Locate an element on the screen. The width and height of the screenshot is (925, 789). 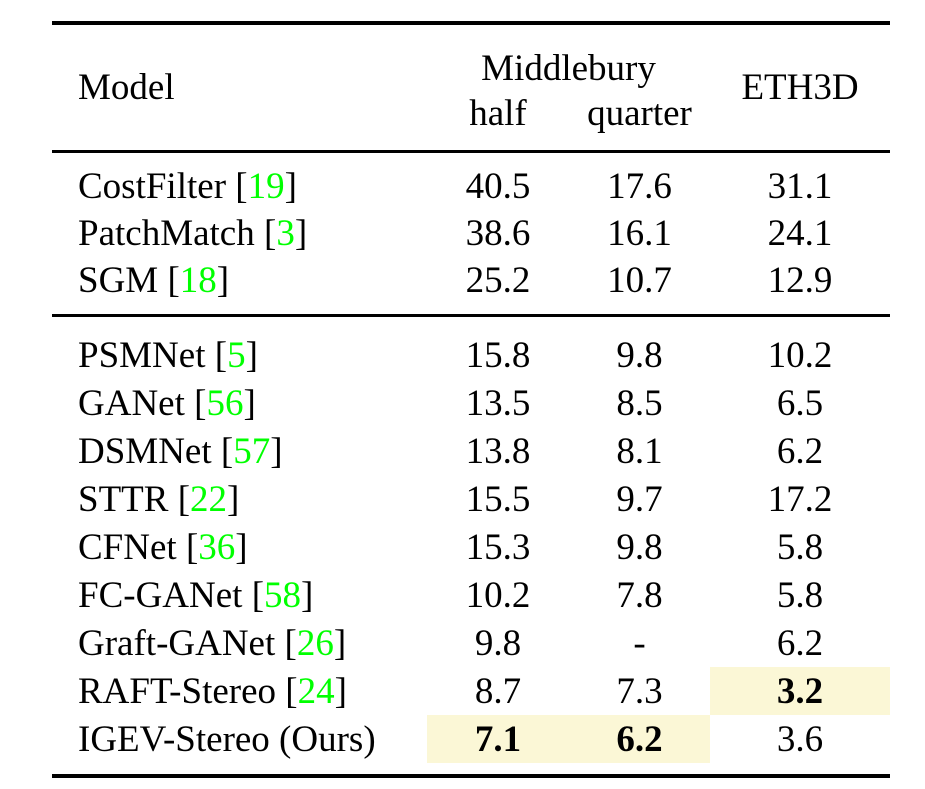
citation-number: 19 is located at coordinates (266, 186).